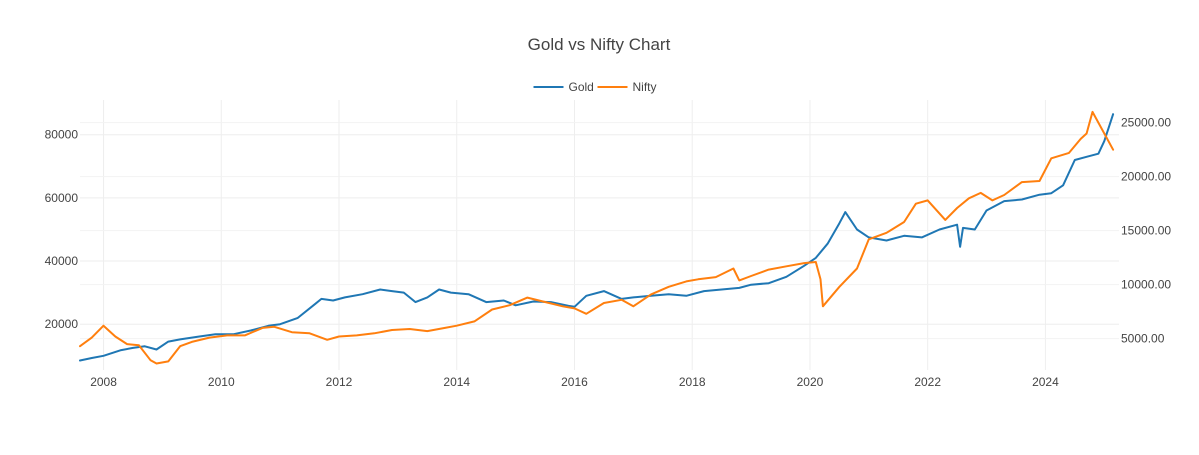 The width and height of the screenshot is (1199, 455). Describe the element at coordinates (645, 87) in the screenshot. I see `legend-label: Nifty` at that location.